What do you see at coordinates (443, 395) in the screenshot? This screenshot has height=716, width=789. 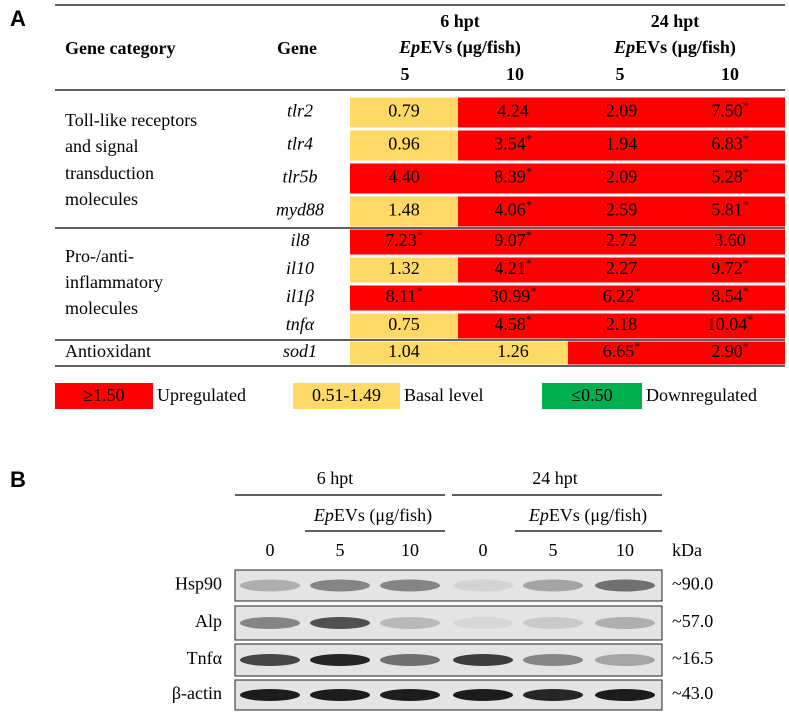 I see `legend-label: Basal level` at bounding box center [443, 395].